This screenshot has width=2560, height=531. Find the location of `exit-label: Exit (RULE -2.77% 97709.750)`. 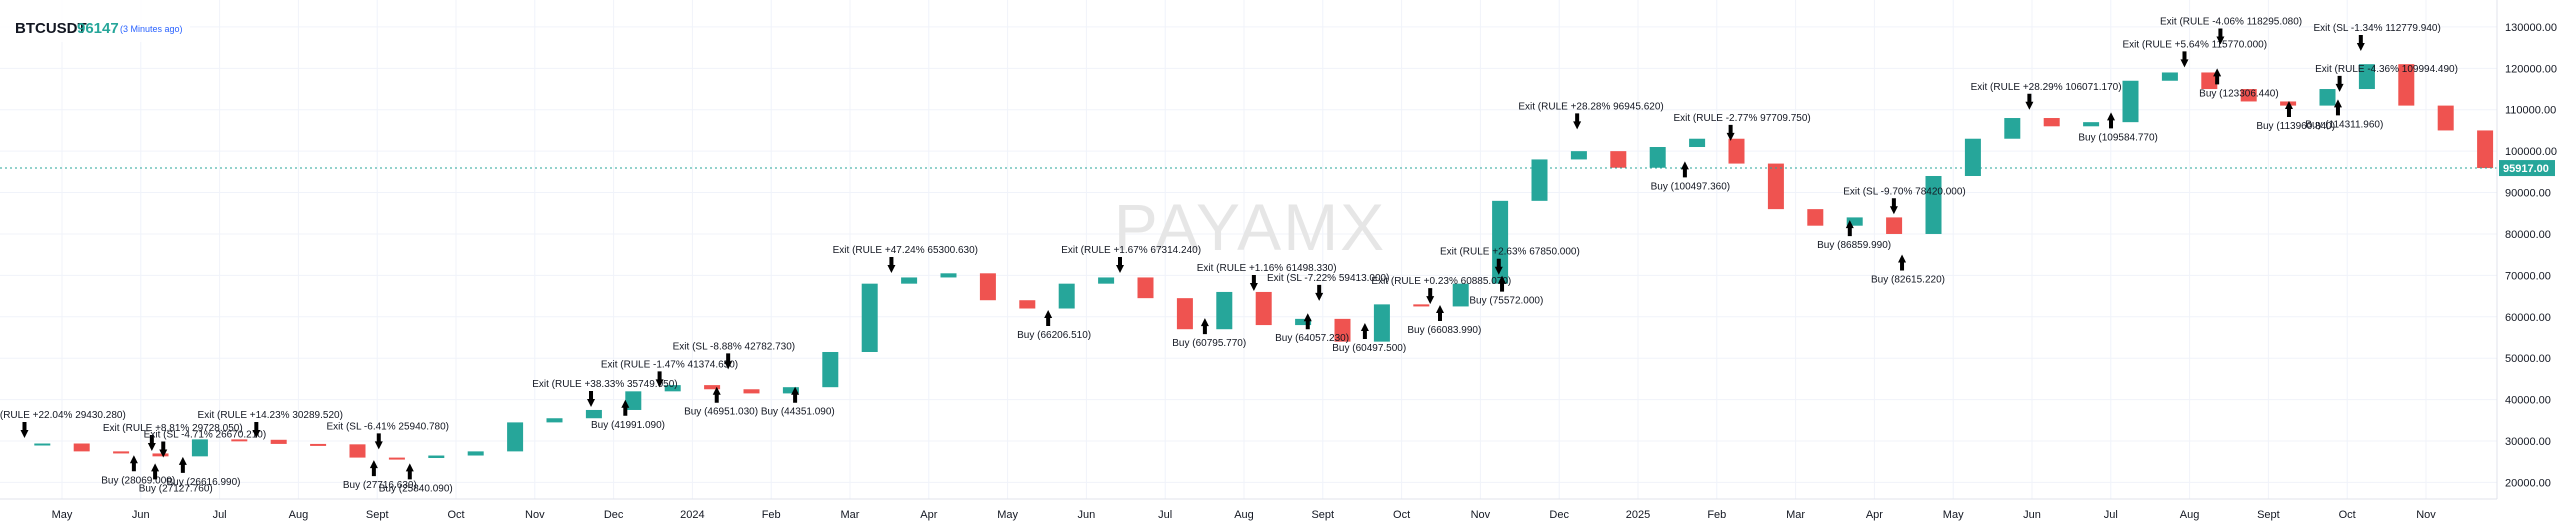

exit-label: Exit (RULE -2.77% 97709.750) is located at coordinates (1741, 118).